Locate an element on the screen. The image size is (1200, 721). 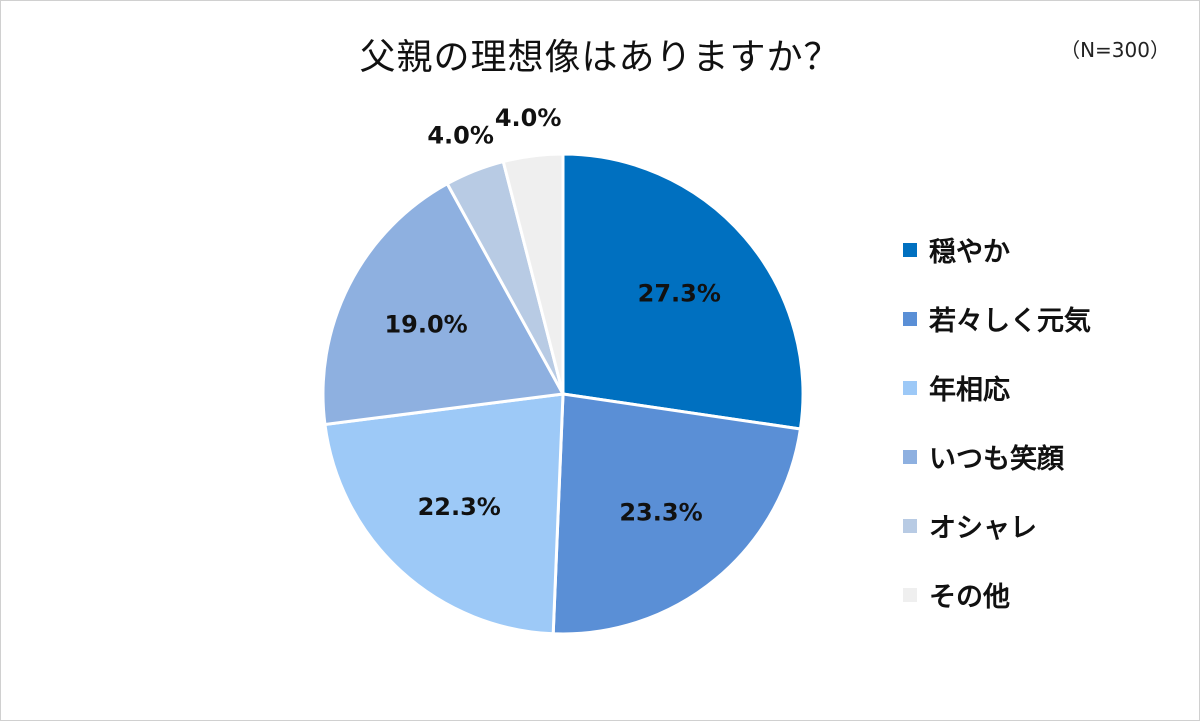
legend-label: 年相応 is located at coordinates (969, 390).